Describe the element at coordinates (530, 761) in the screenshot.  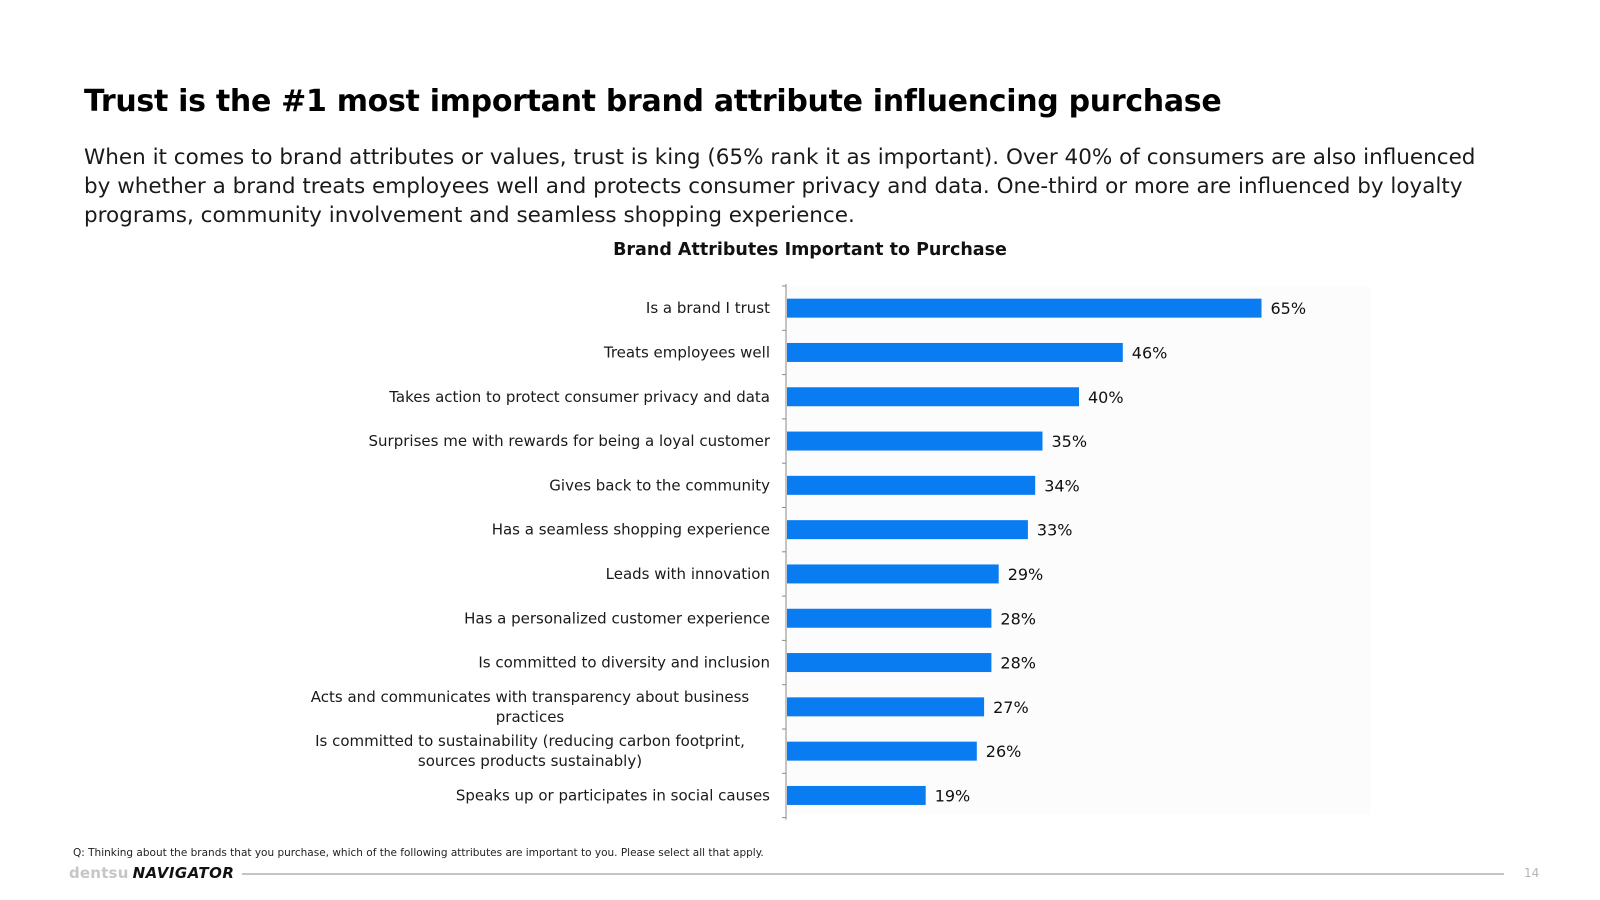
I see `category-label-line: sources products sustainably)` at that location.